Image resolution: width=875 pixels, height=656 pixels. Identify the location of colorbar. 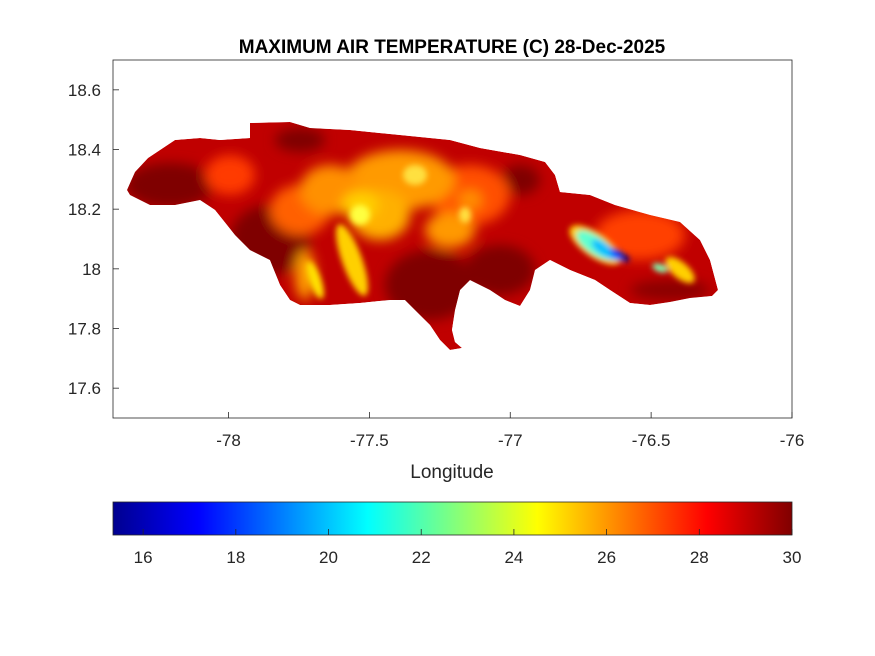
(452, 518).